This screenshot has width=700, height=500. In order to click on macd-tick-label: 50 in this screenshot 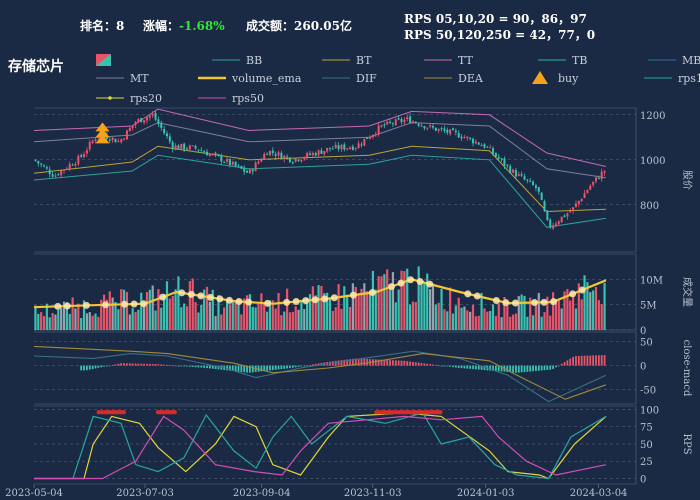, I will do `click(646, 343)`.